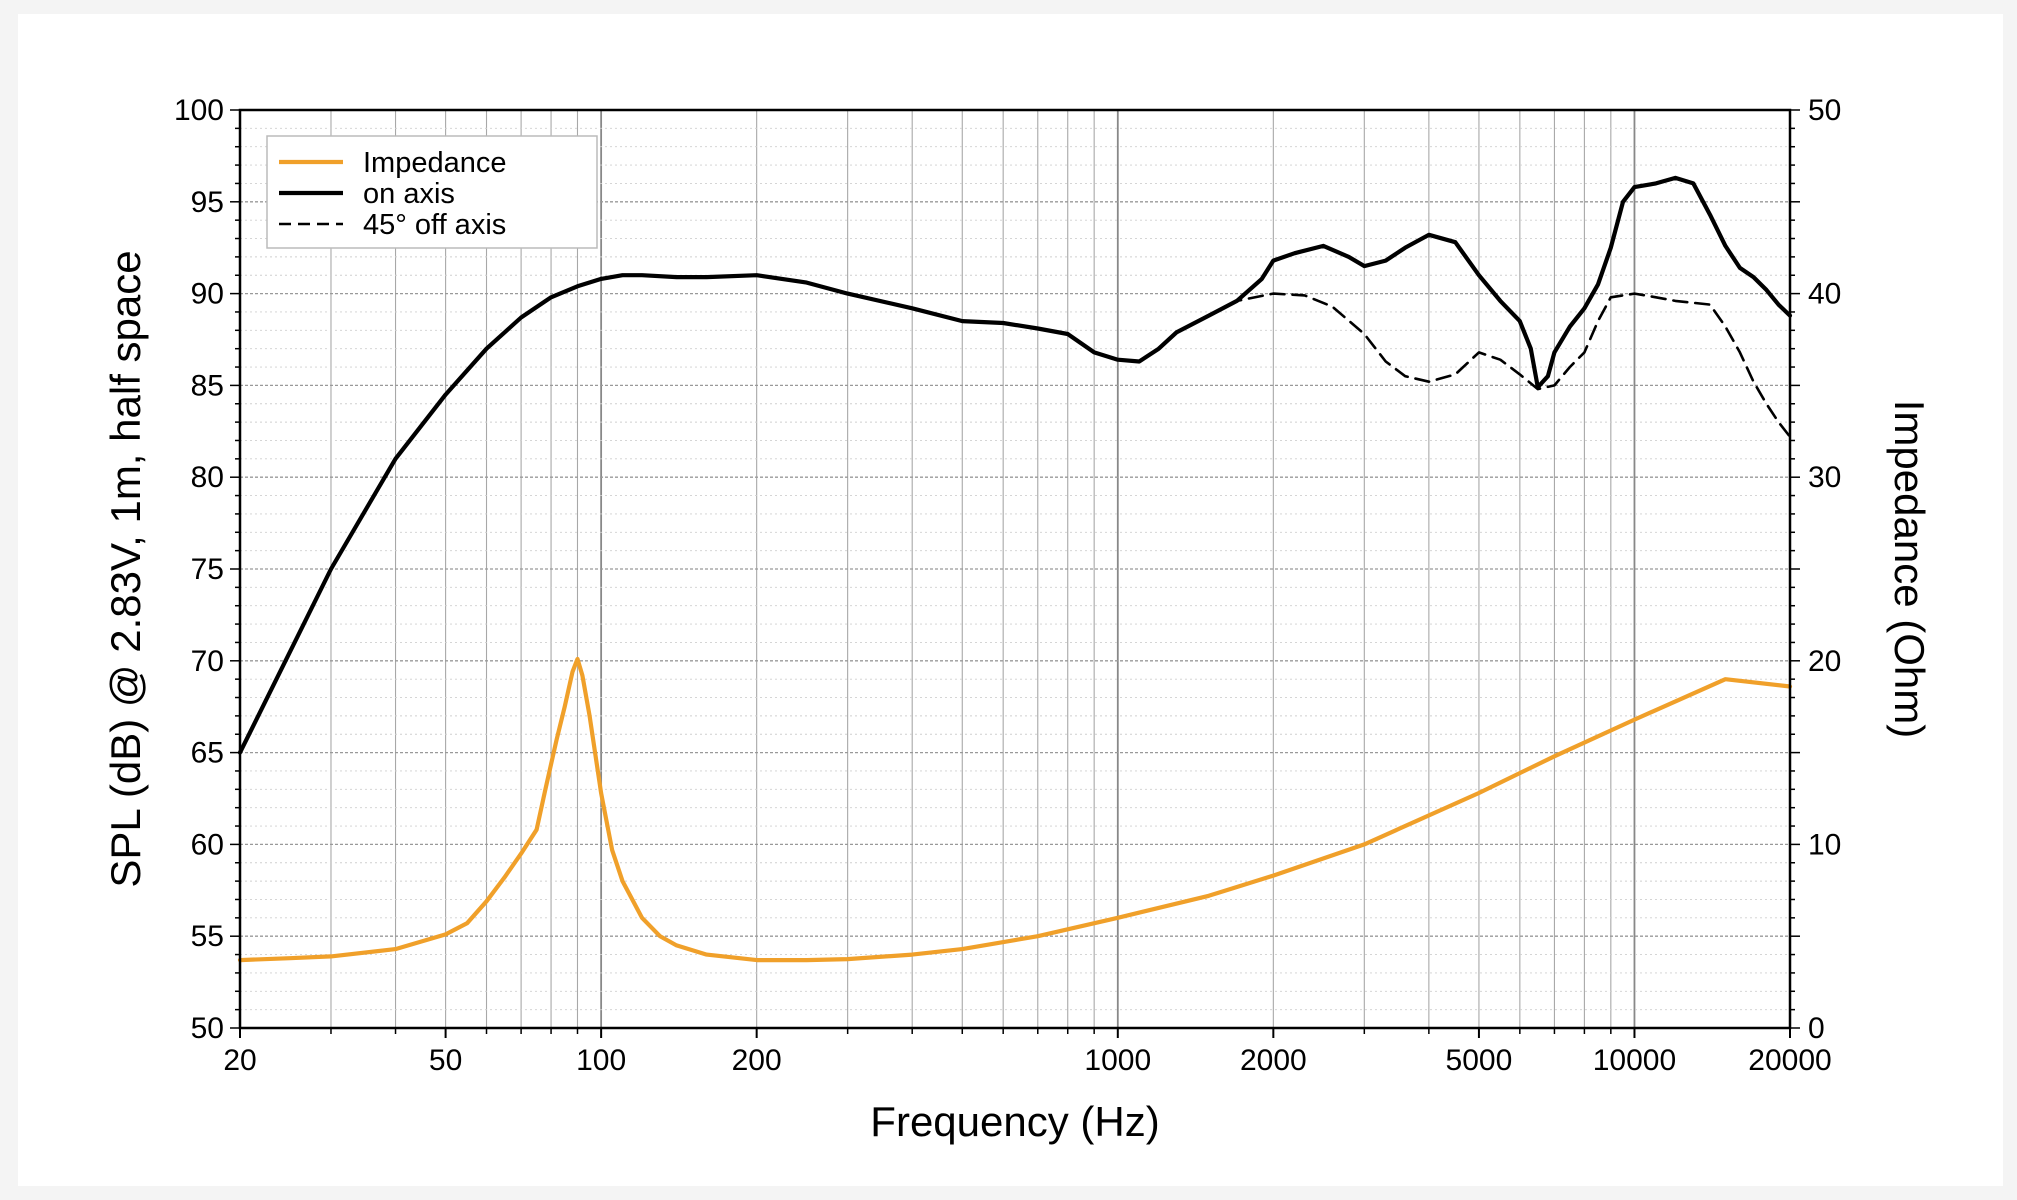  I want to click on legend: Impedance on axis 45° off axis, so click(432, 192).